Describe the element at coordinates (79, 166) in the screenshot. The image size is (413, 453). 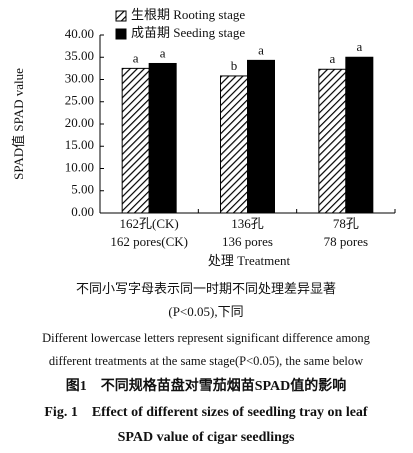
I see `y-tick-label: 10.00` at that location.